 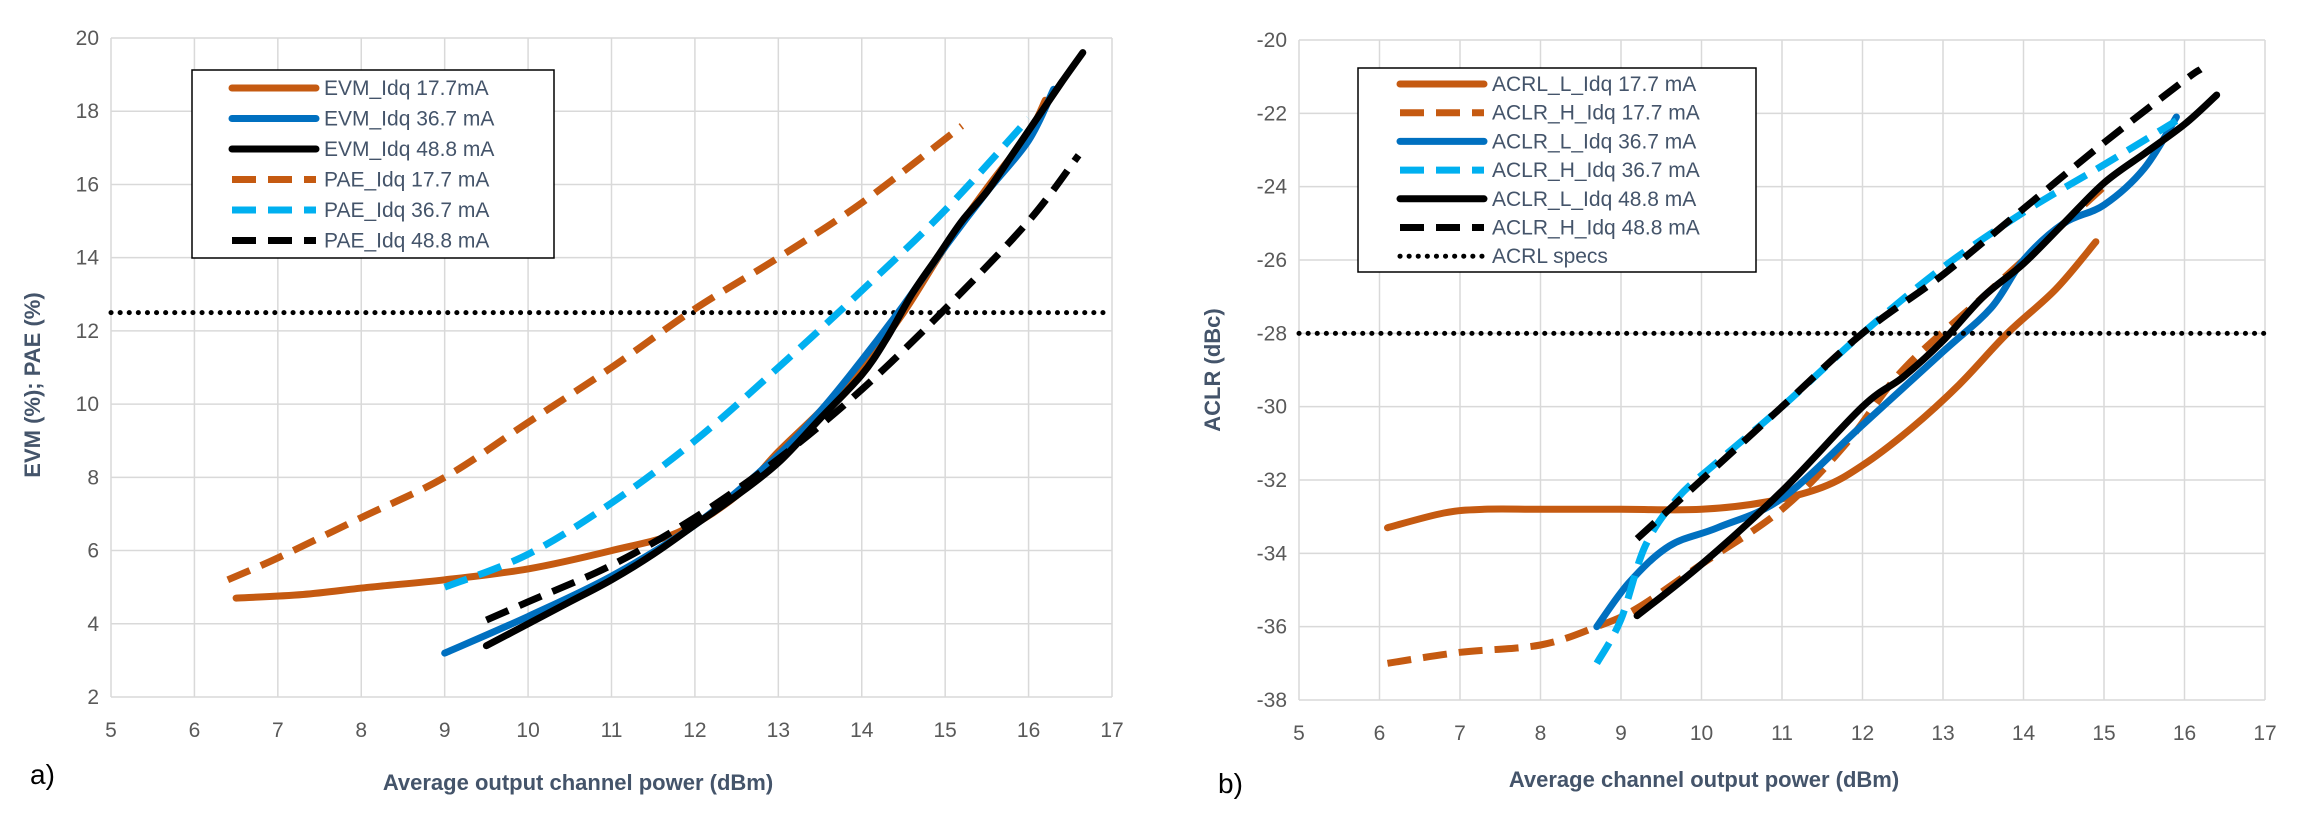 I want to click on chart-a-x-tick: 10, so click(x=527, y=730).